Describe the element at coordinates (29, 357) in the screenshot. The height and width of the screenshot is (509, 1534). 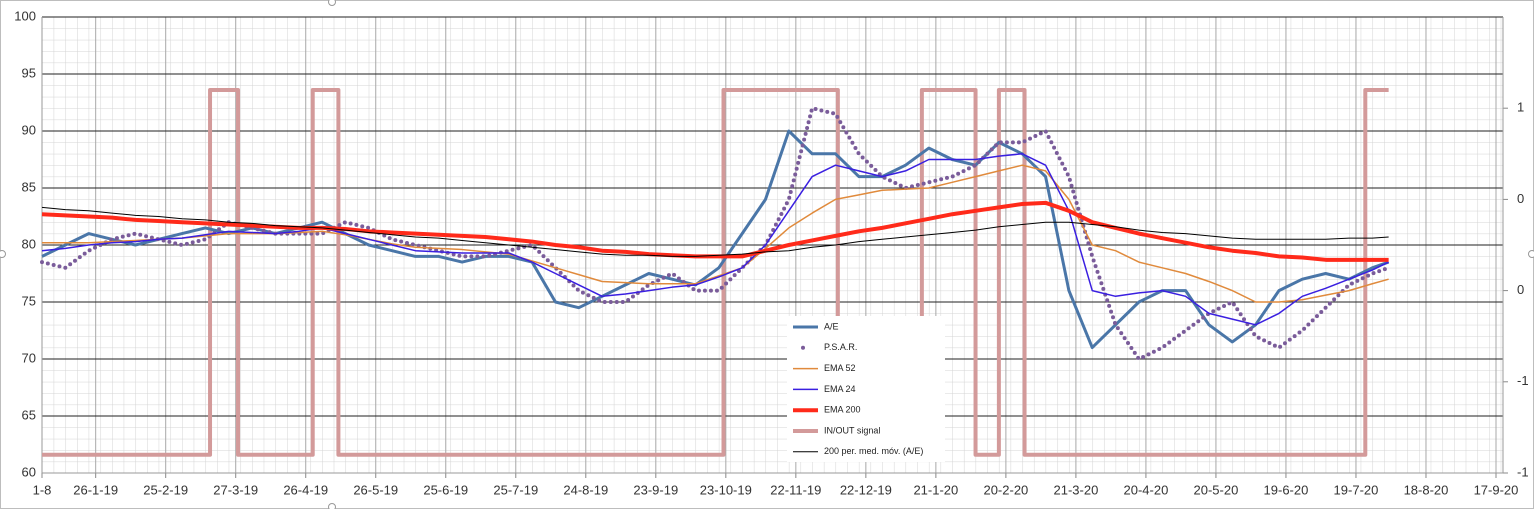
I see `y-tick-label: 70` at that location.